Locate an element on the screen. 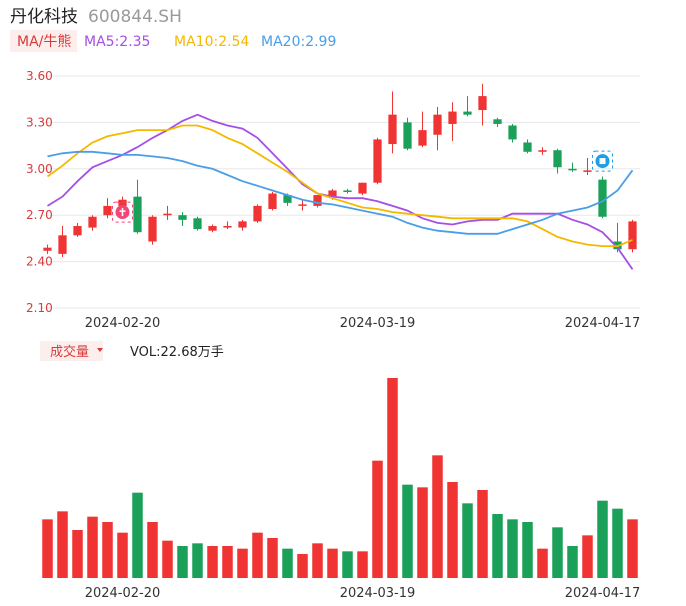 This screenshot has width=686, height=606. bull-marker-icon is located at coordinates (122, 212).